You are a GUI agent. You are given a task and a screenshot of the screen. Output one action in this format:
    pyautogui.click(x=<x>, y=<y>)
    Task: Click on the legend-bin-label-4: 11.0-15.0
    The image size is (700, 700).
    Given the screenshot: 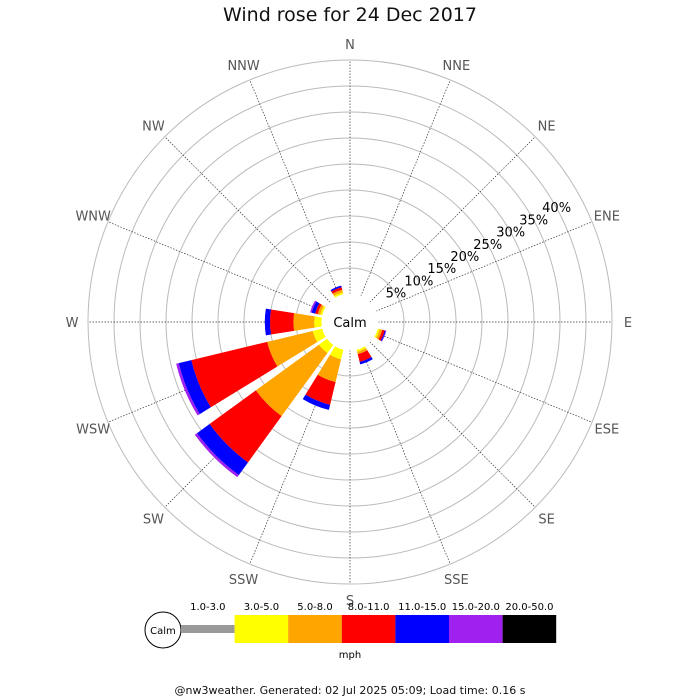 What is the action you would take?
    pyautogui.click(x=422, y=607)
    